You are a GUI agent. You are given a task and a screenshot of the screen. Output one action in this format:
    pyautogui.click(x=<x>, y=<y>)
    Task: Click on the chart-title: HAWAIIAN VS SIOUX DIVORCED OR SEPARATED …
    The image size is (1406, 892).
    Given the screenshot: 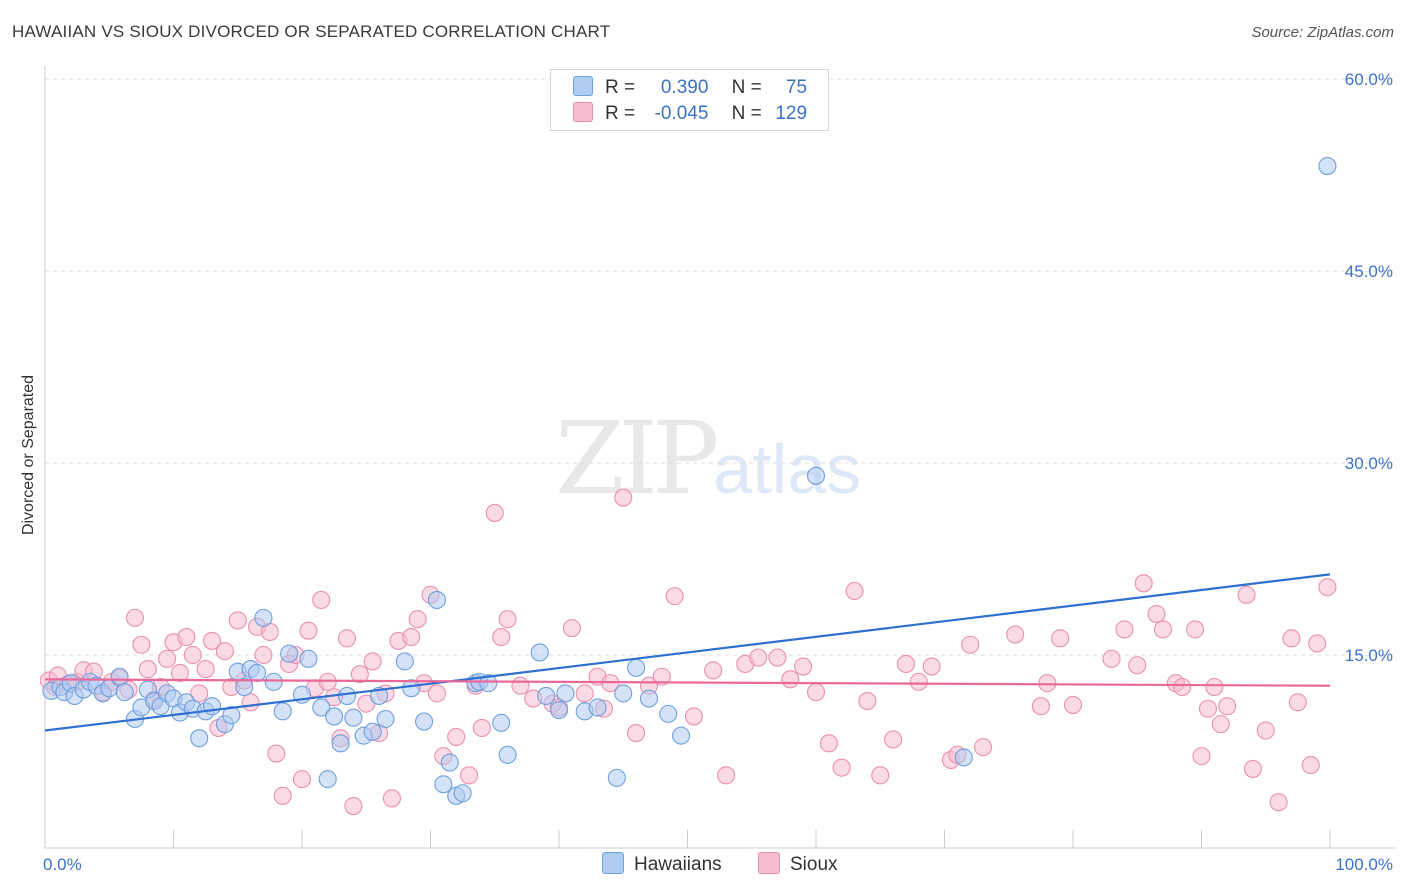 What is the action you would take?
    pyautogui.click(x=311, y=31)
    